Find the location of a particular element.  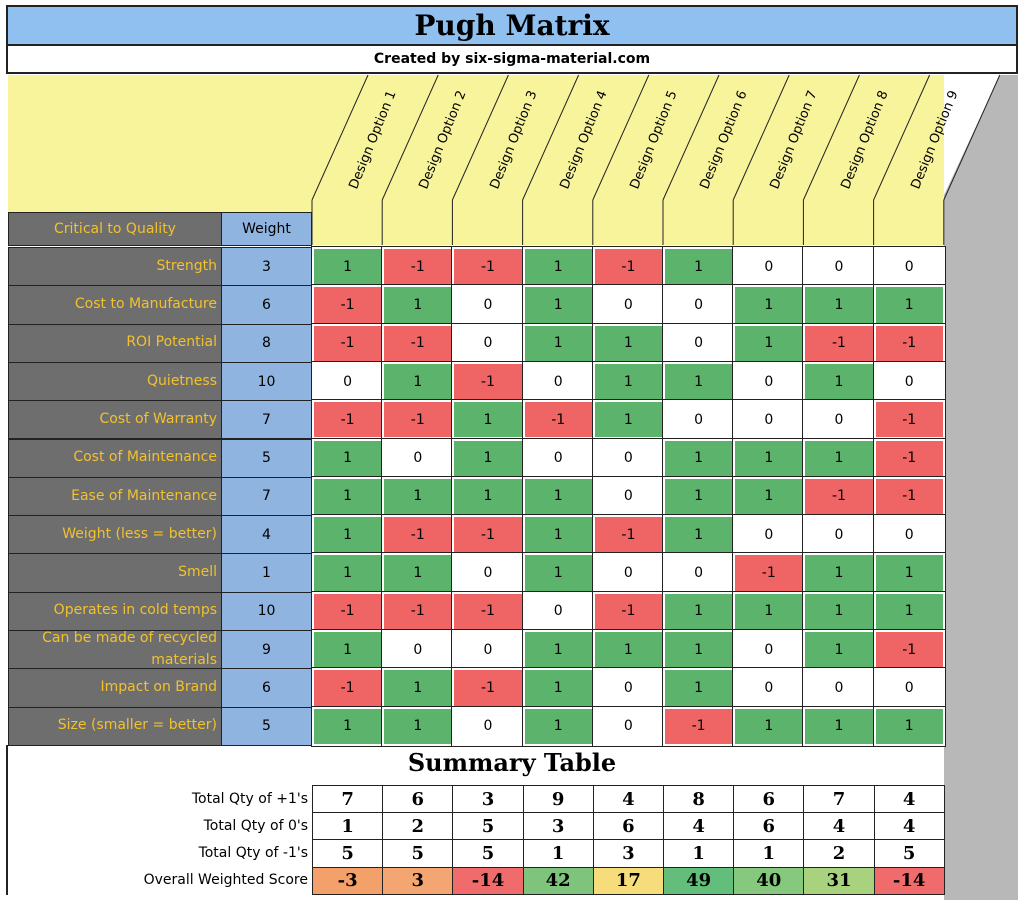

weight: 8 is located at coordinates (266, 343).